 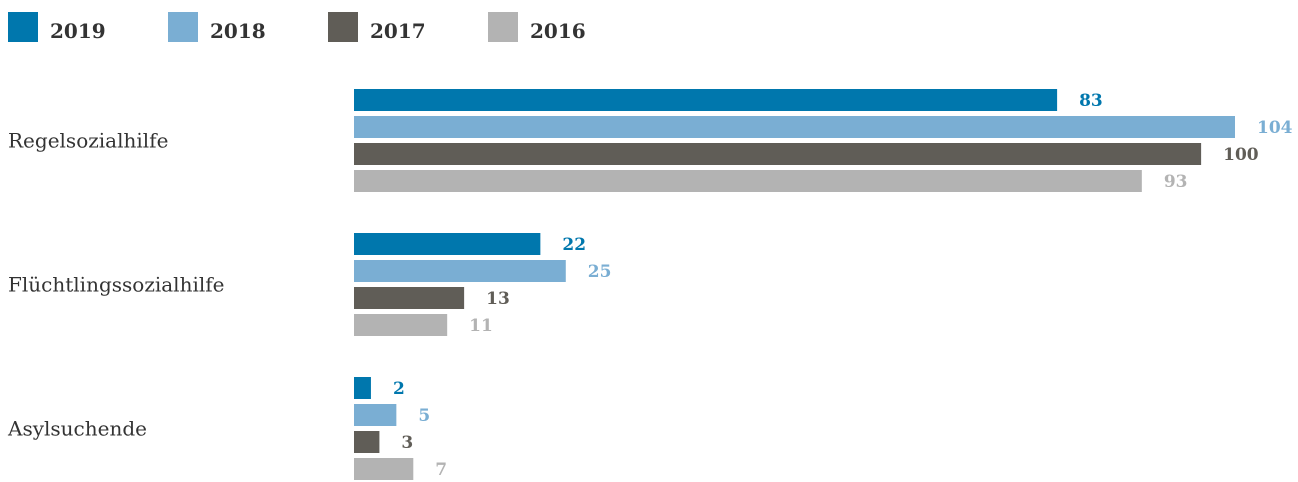 I want to click on data-label: 100, so click(x=1241, y=155).